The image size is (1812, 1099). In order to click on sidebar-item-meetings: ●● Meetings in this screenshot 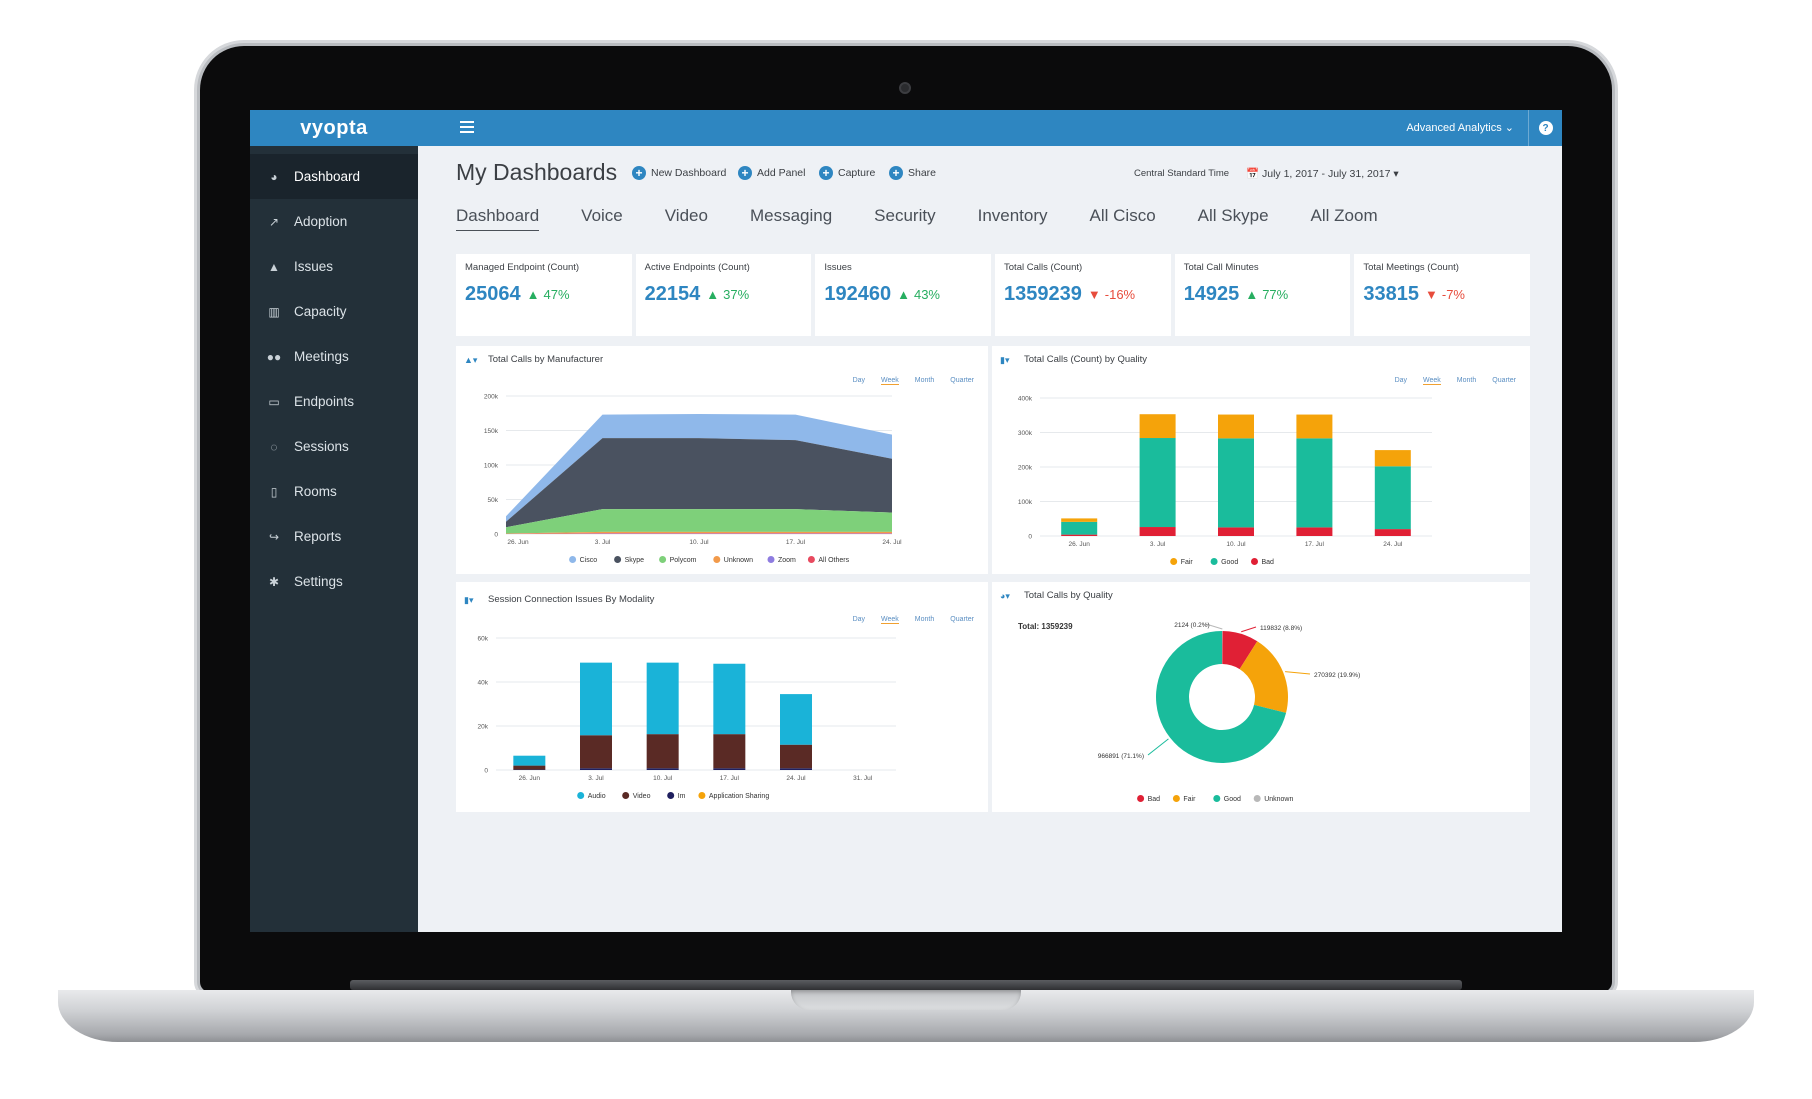, I will do `click(334, 356)`.